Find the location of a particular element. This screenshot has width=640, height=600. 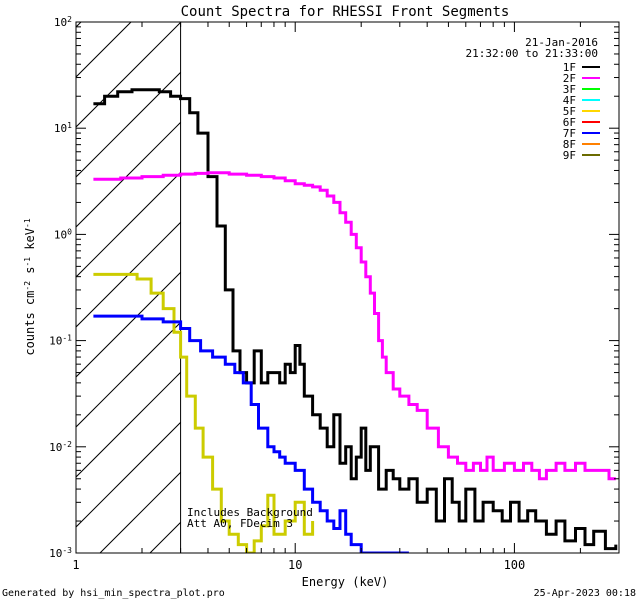

annotation-background: Includes Background is located at coordinates (250, 512).